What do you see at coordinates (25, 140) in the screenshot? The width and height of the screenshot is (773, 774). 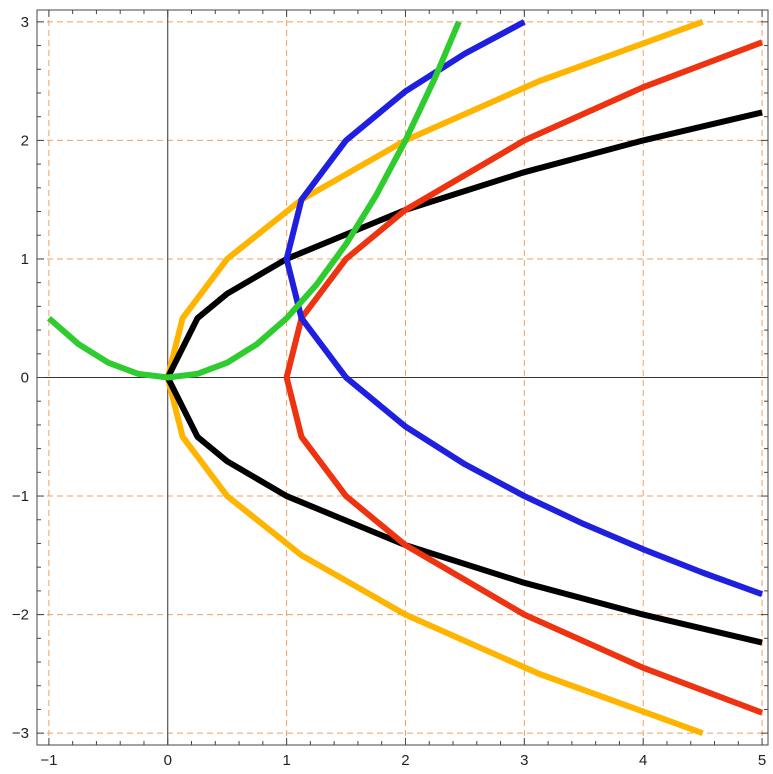 I see `y-tick-label: 2` at bounding box center [25, 140].